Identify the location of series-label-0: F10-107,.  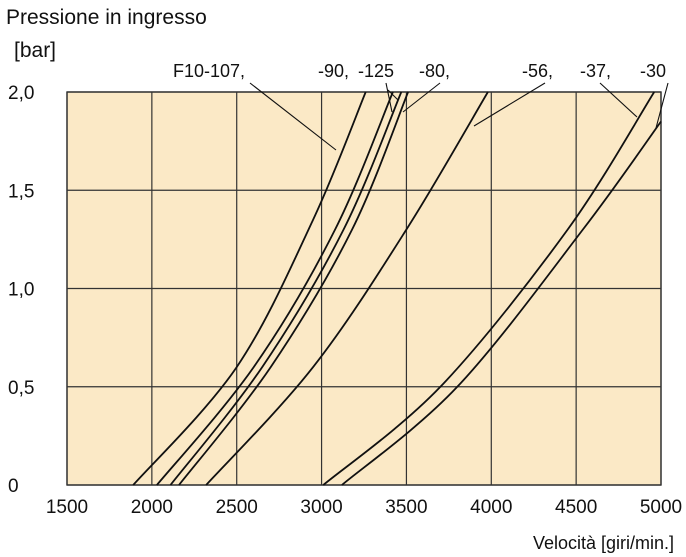
(209, 71).